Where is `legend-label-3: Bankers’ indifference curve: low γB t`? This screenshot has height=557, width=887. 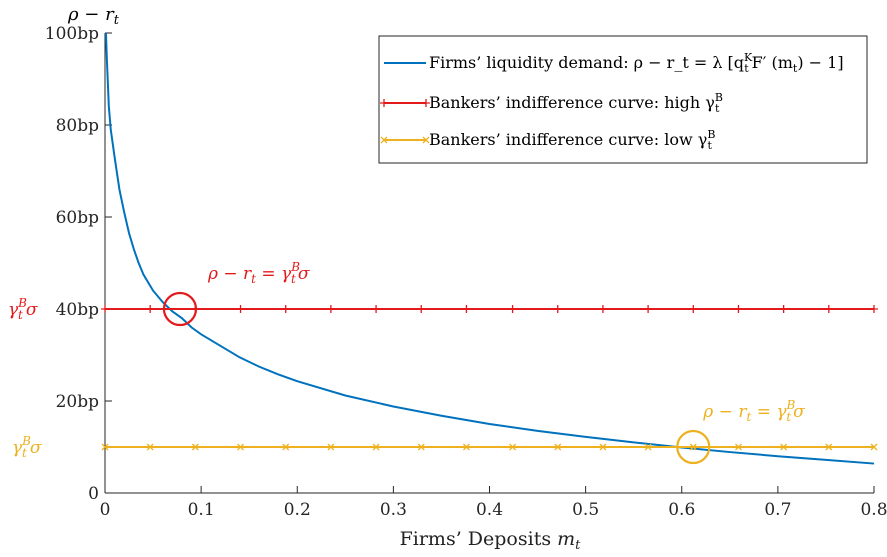
legend-label-3: Bankers’ indifference curve: low γB t is located at coordinates (572, 140).